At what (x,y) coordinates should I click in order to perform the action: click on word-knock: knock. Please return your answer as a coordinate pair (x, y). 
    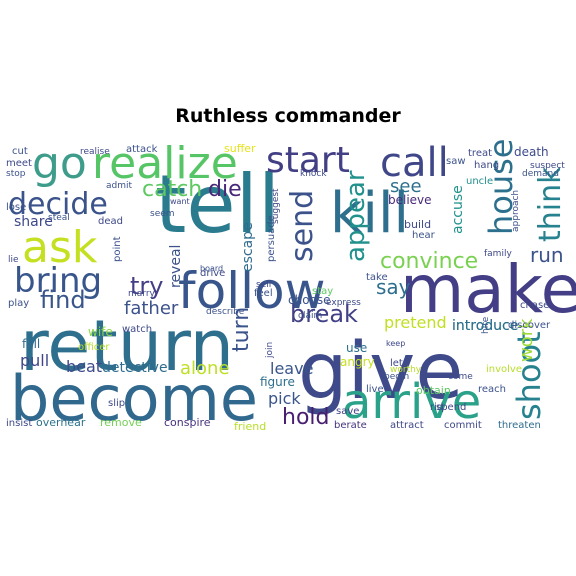
    Looking at the image, I should click on (313, 174).